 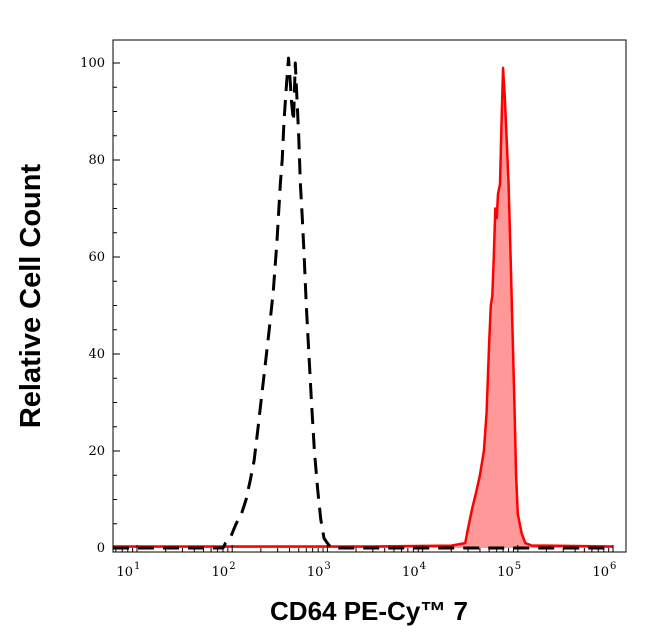 I want to click on x-tick-exponent: 1, so click(x=137, y=566).